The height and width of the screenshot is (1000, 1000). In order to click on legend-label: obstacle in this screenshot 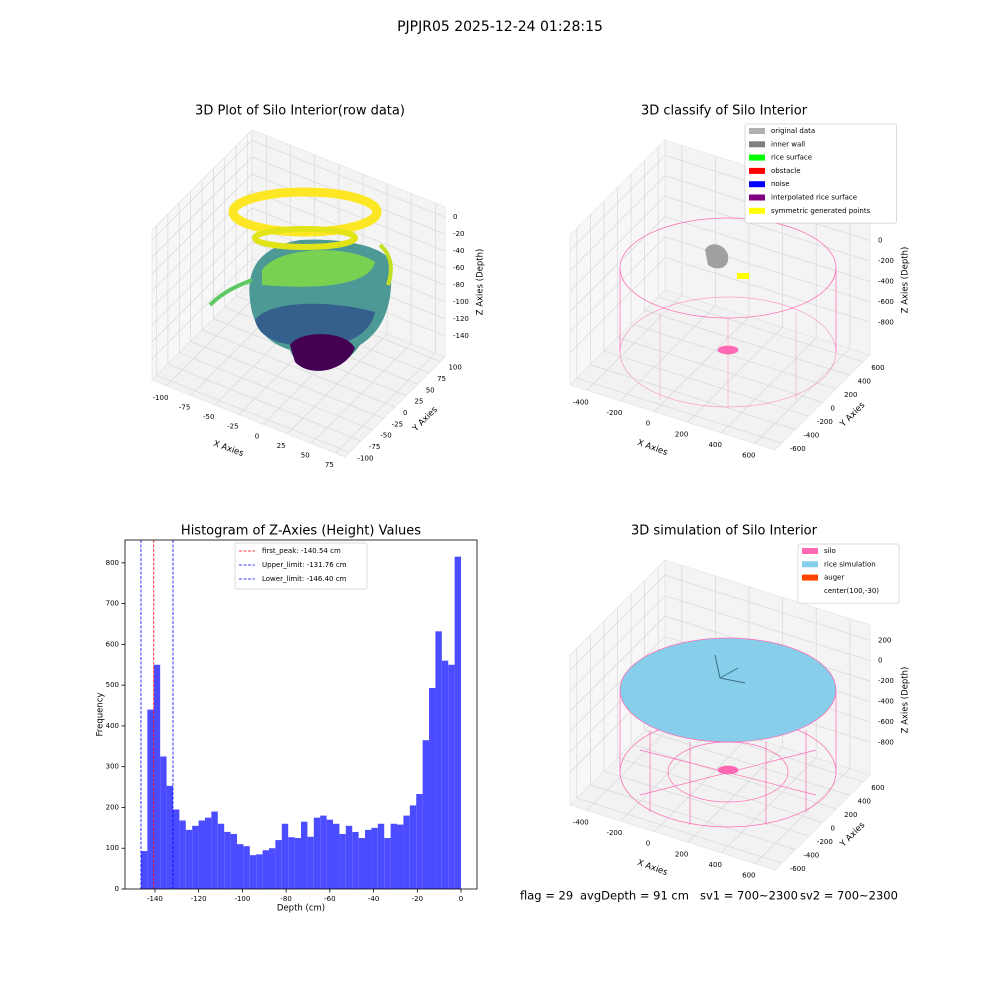, I will do `click(786, 171)`.